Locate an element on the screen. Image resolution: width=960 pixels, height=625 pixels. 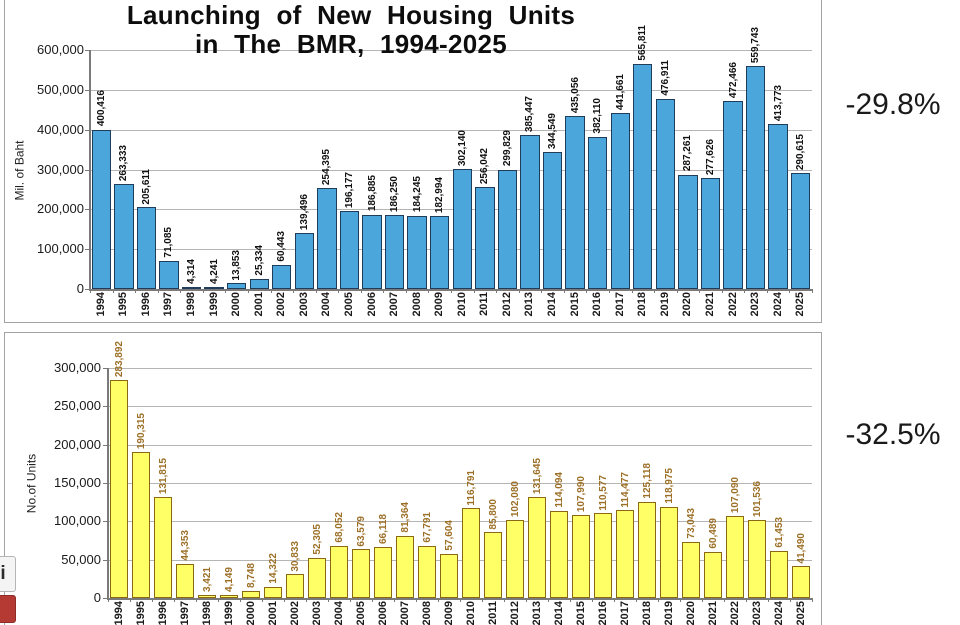
bar-value-label: 114,094 is located at coordinates (559, 489).